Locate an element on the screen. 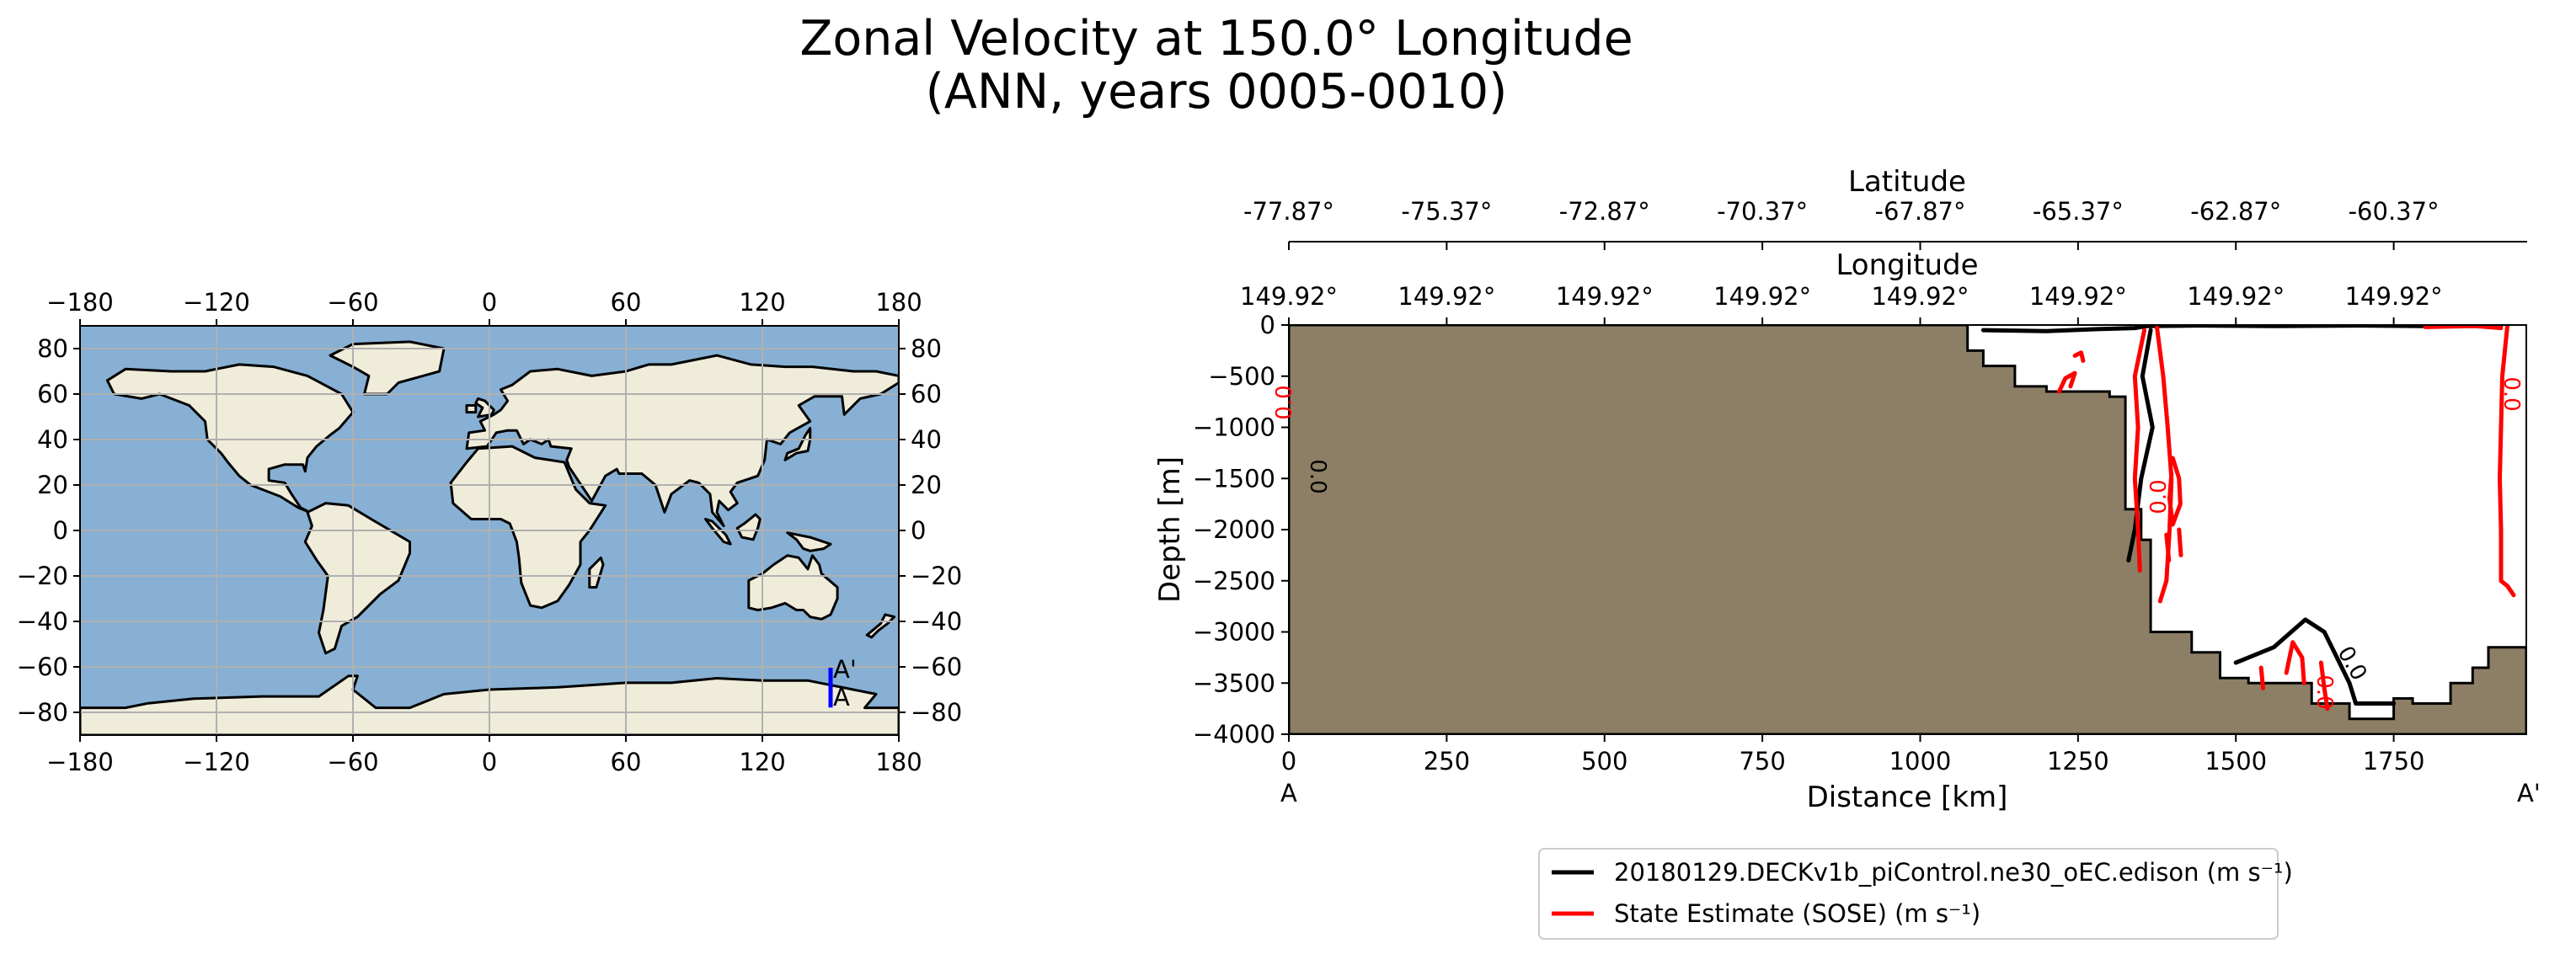  section-ylabel-2: −1000 is located at coordinates (1234, 427).